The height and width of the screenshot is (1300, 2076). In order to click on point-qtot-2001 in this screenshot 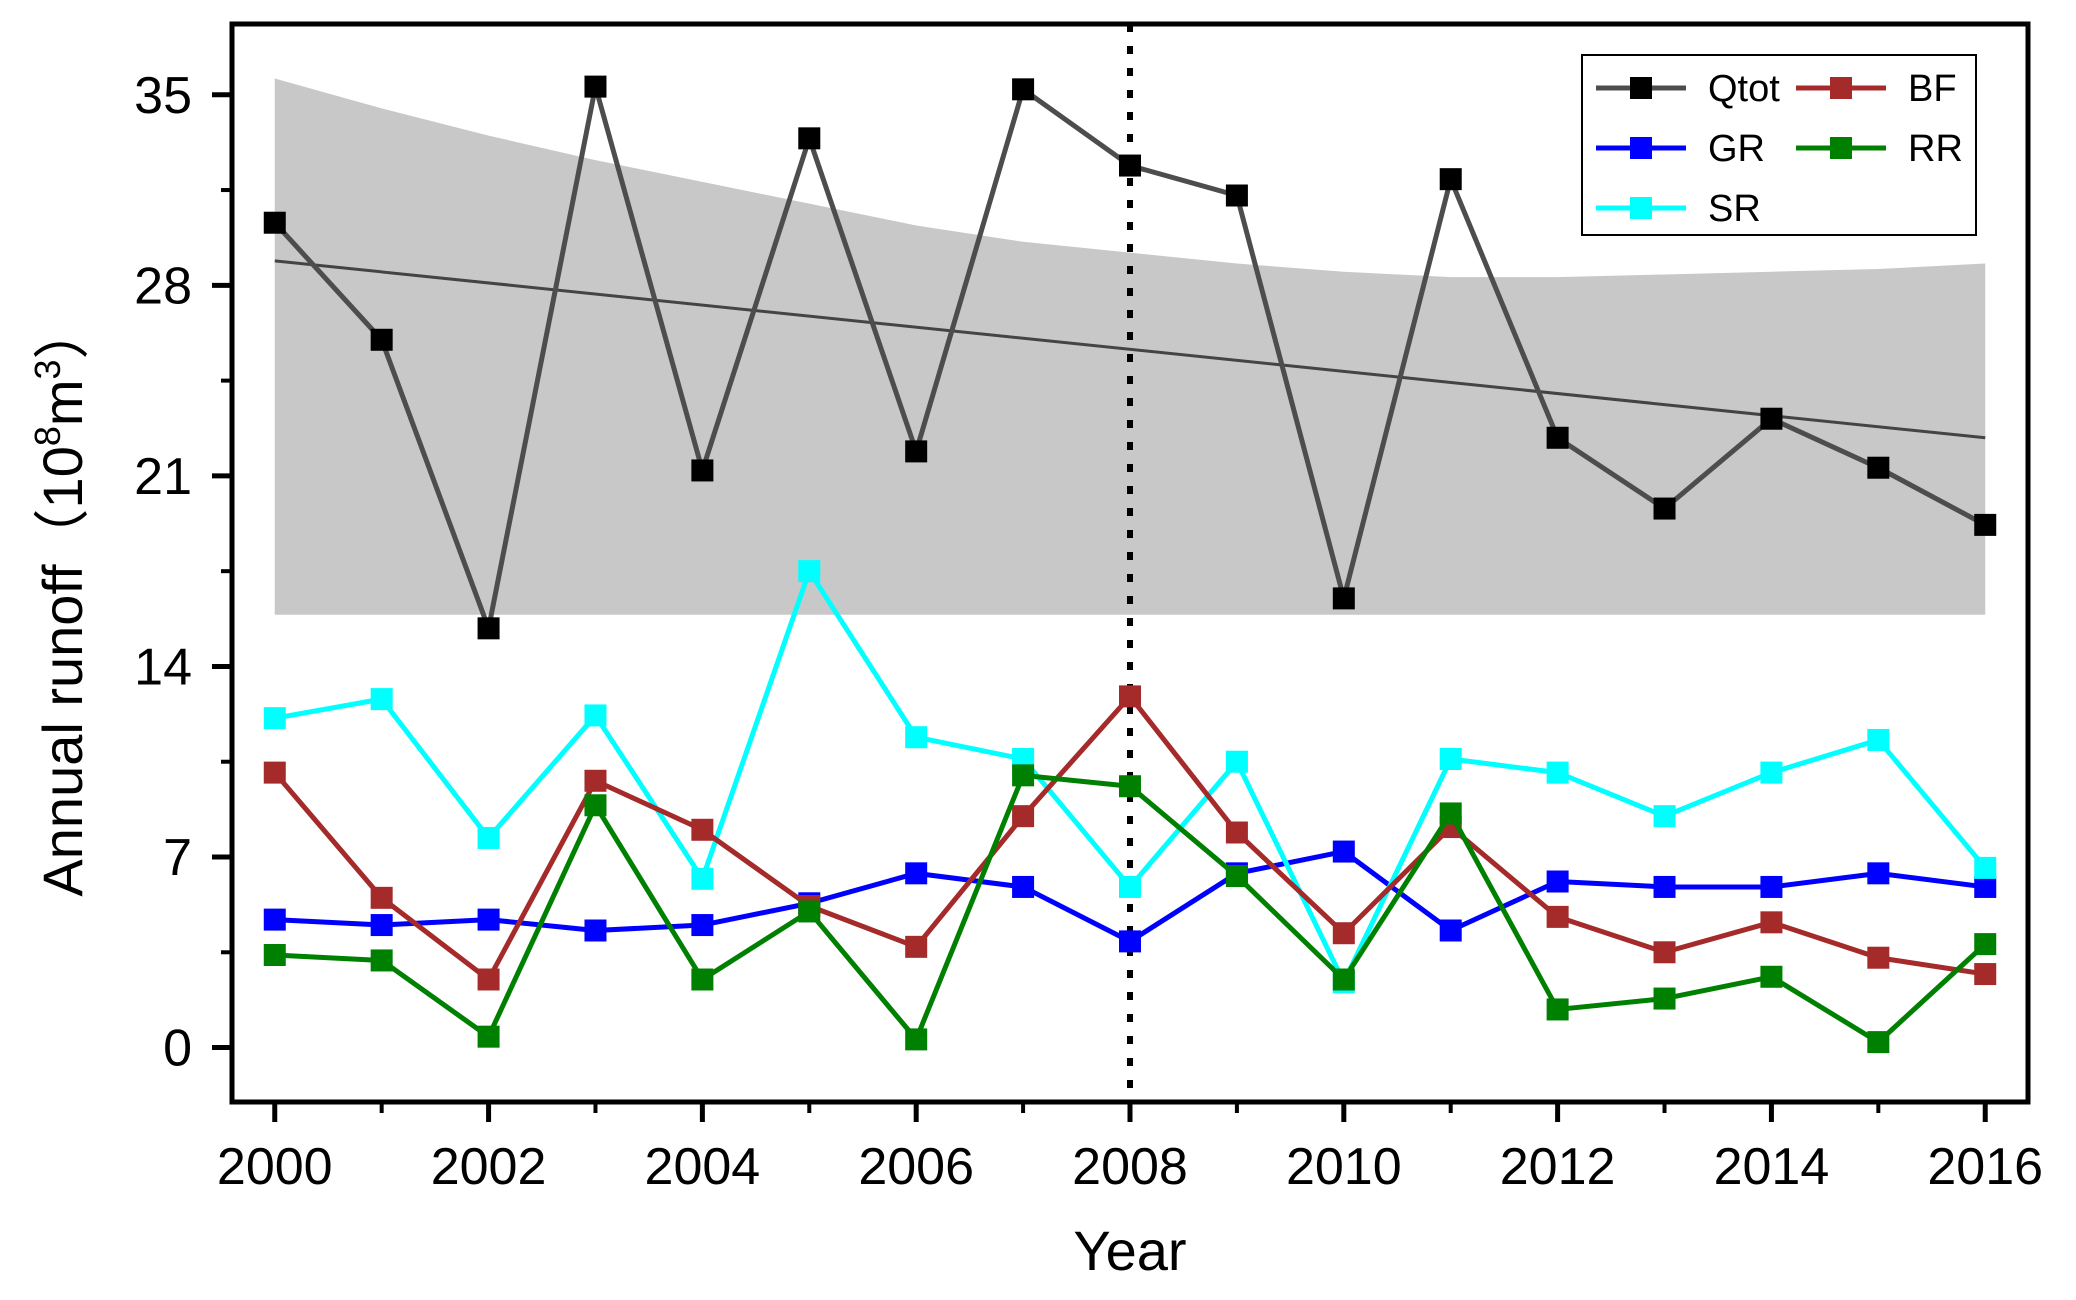, I will do `click(381, 339)`.